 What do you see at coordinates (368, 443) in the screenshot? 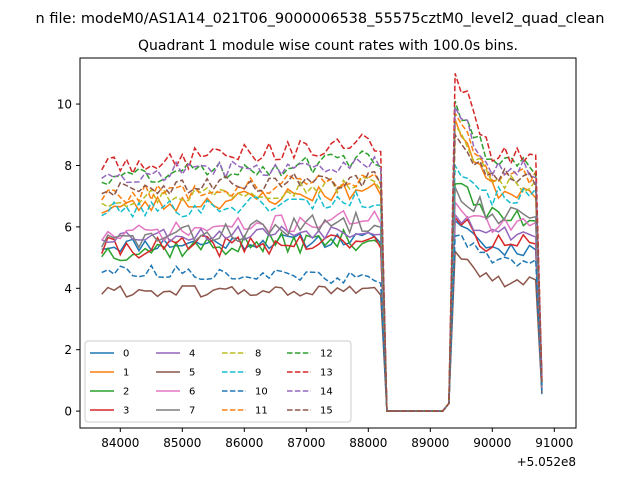
I see `x-tick-label: 88000` at bounding box center [368, 443].